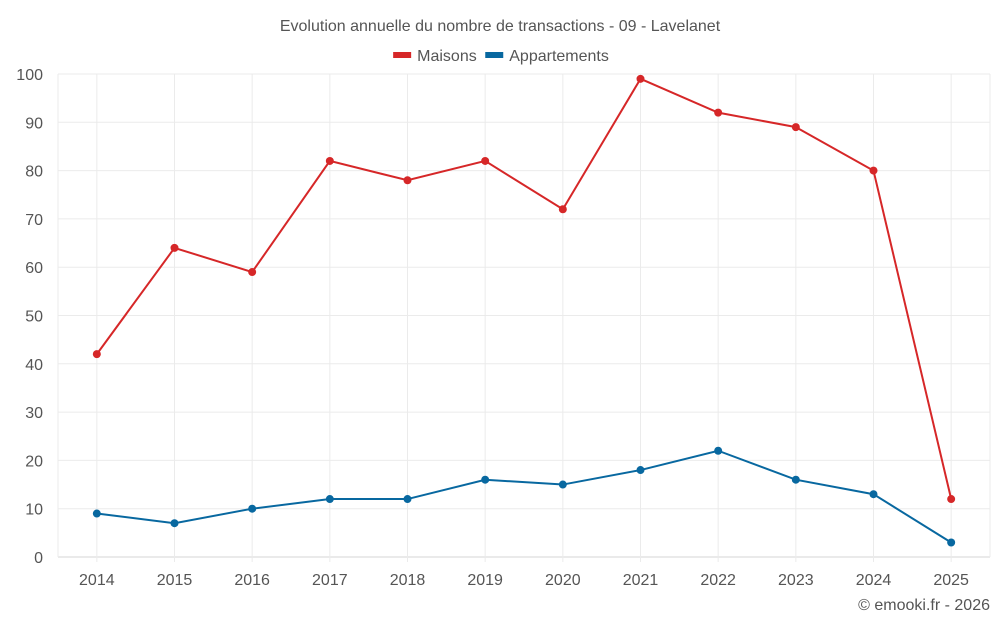  I want to click on x-tick-label: 2022, so click(718, 580).